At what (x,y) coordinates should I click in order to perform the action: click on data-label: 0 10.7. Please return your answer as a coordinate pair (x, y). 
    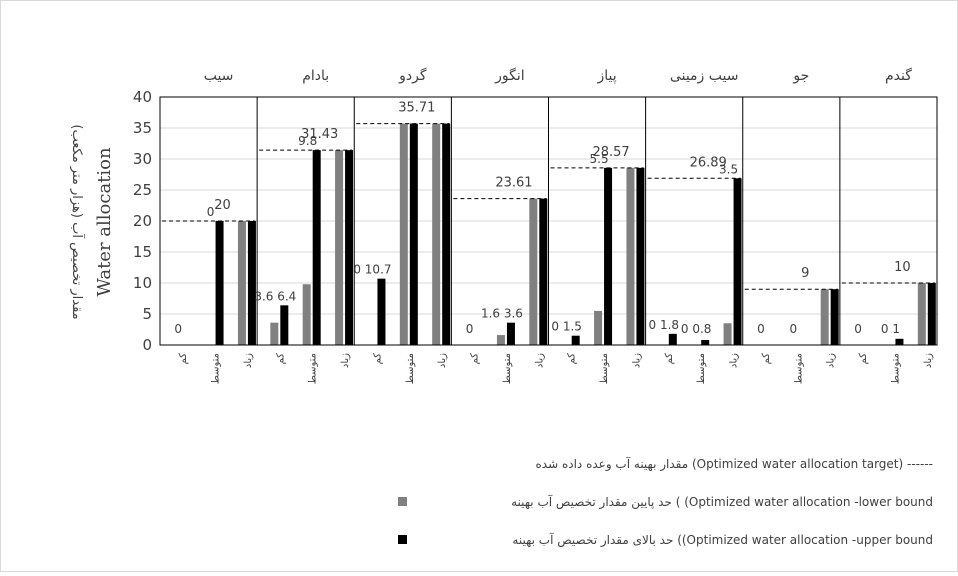
    Looking at the image, I should click on (372, 270).